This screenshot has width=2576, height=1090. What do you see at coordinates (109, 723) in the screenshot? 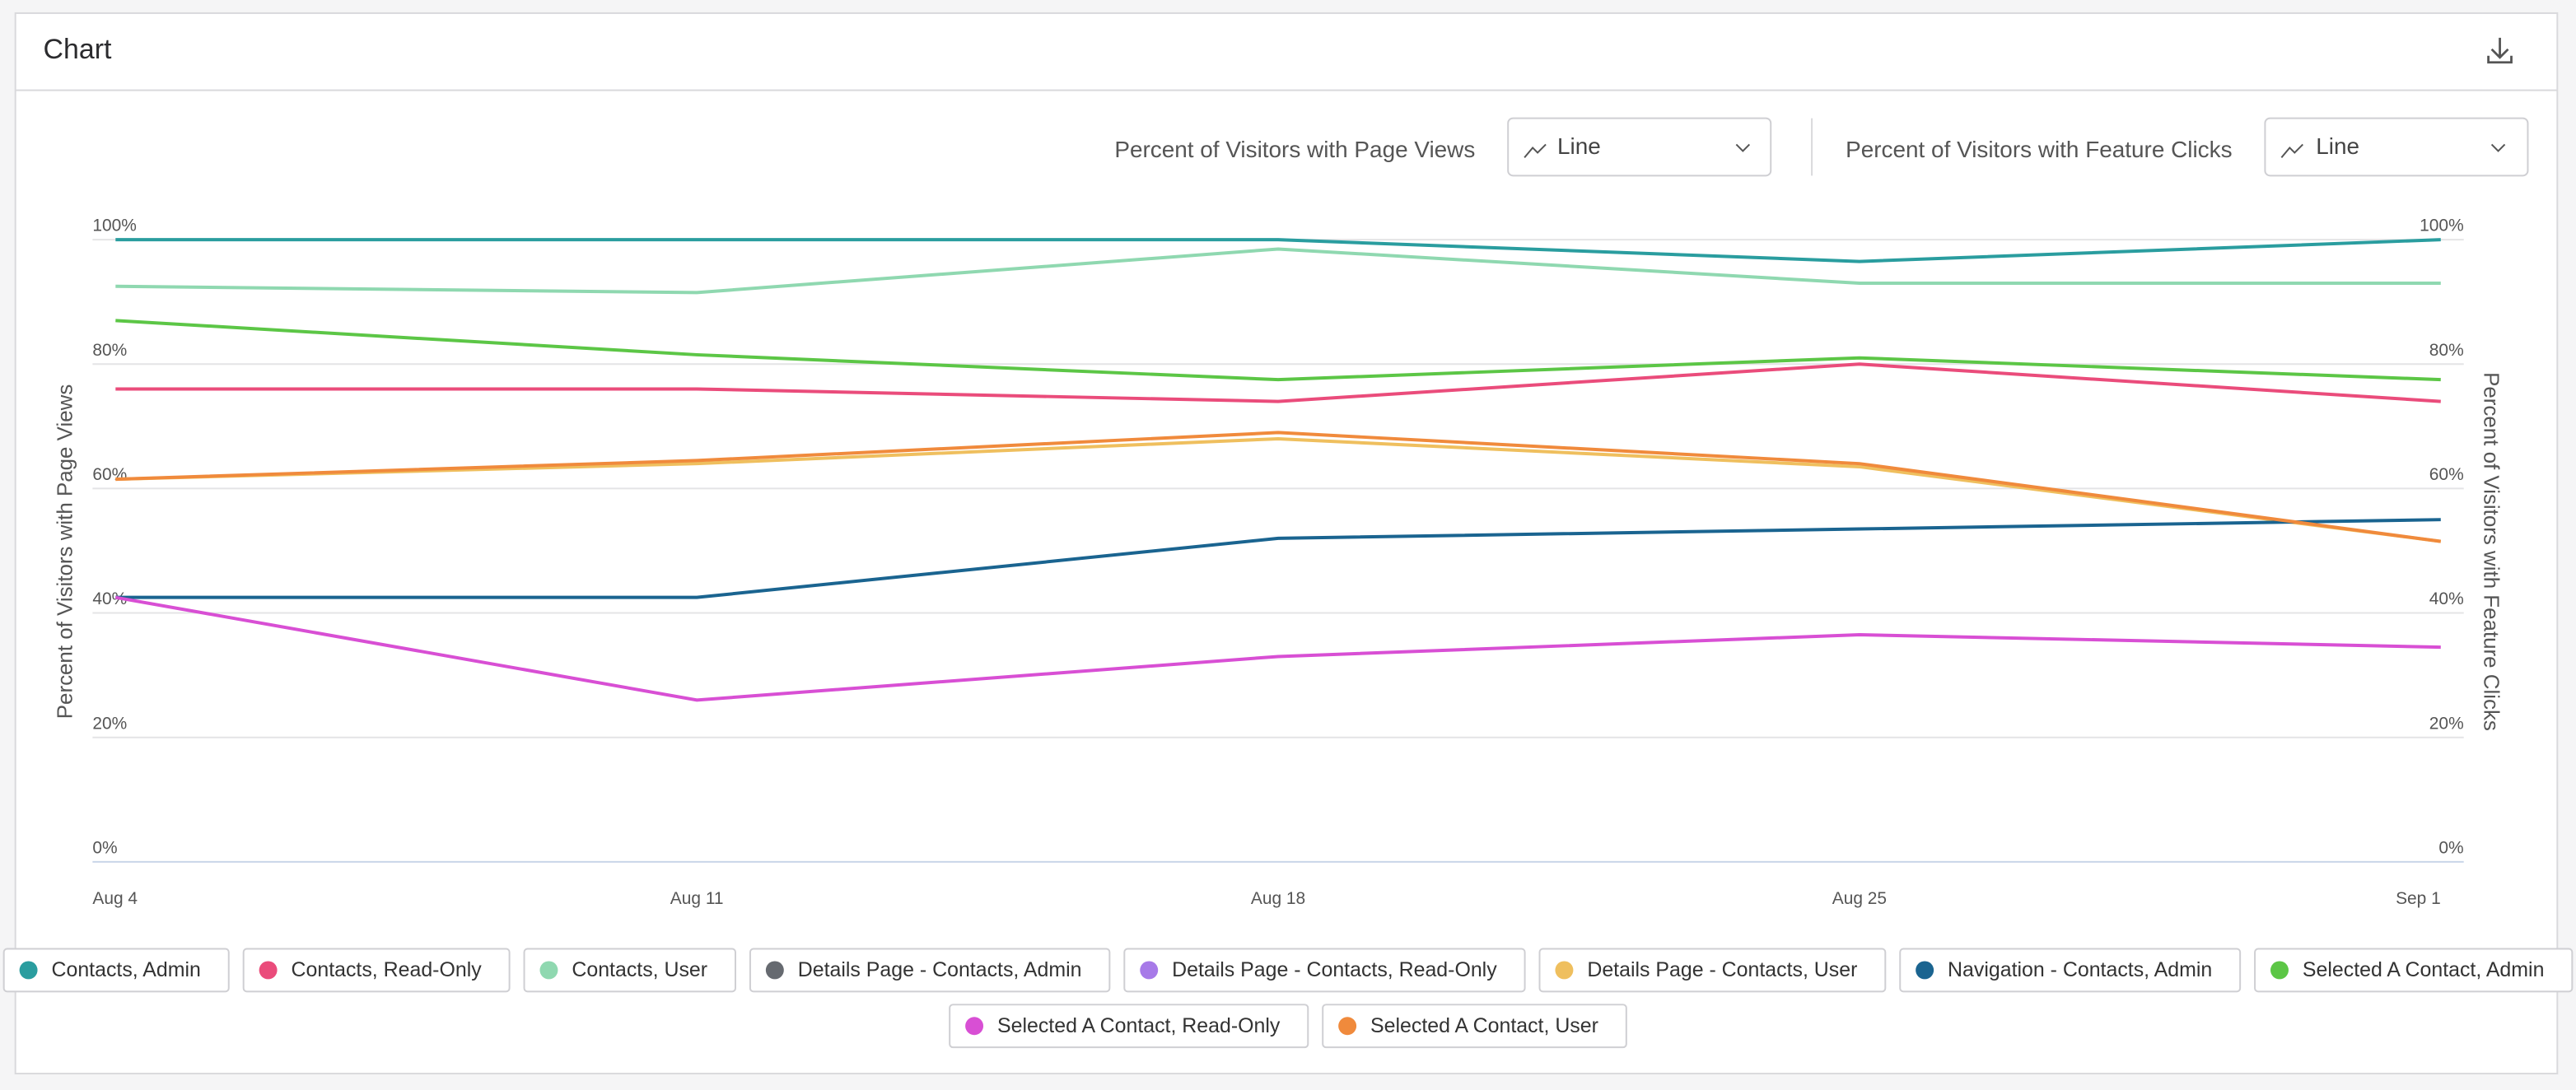
I see `y-tick-label: 20%` at bounding box center [109, 723].